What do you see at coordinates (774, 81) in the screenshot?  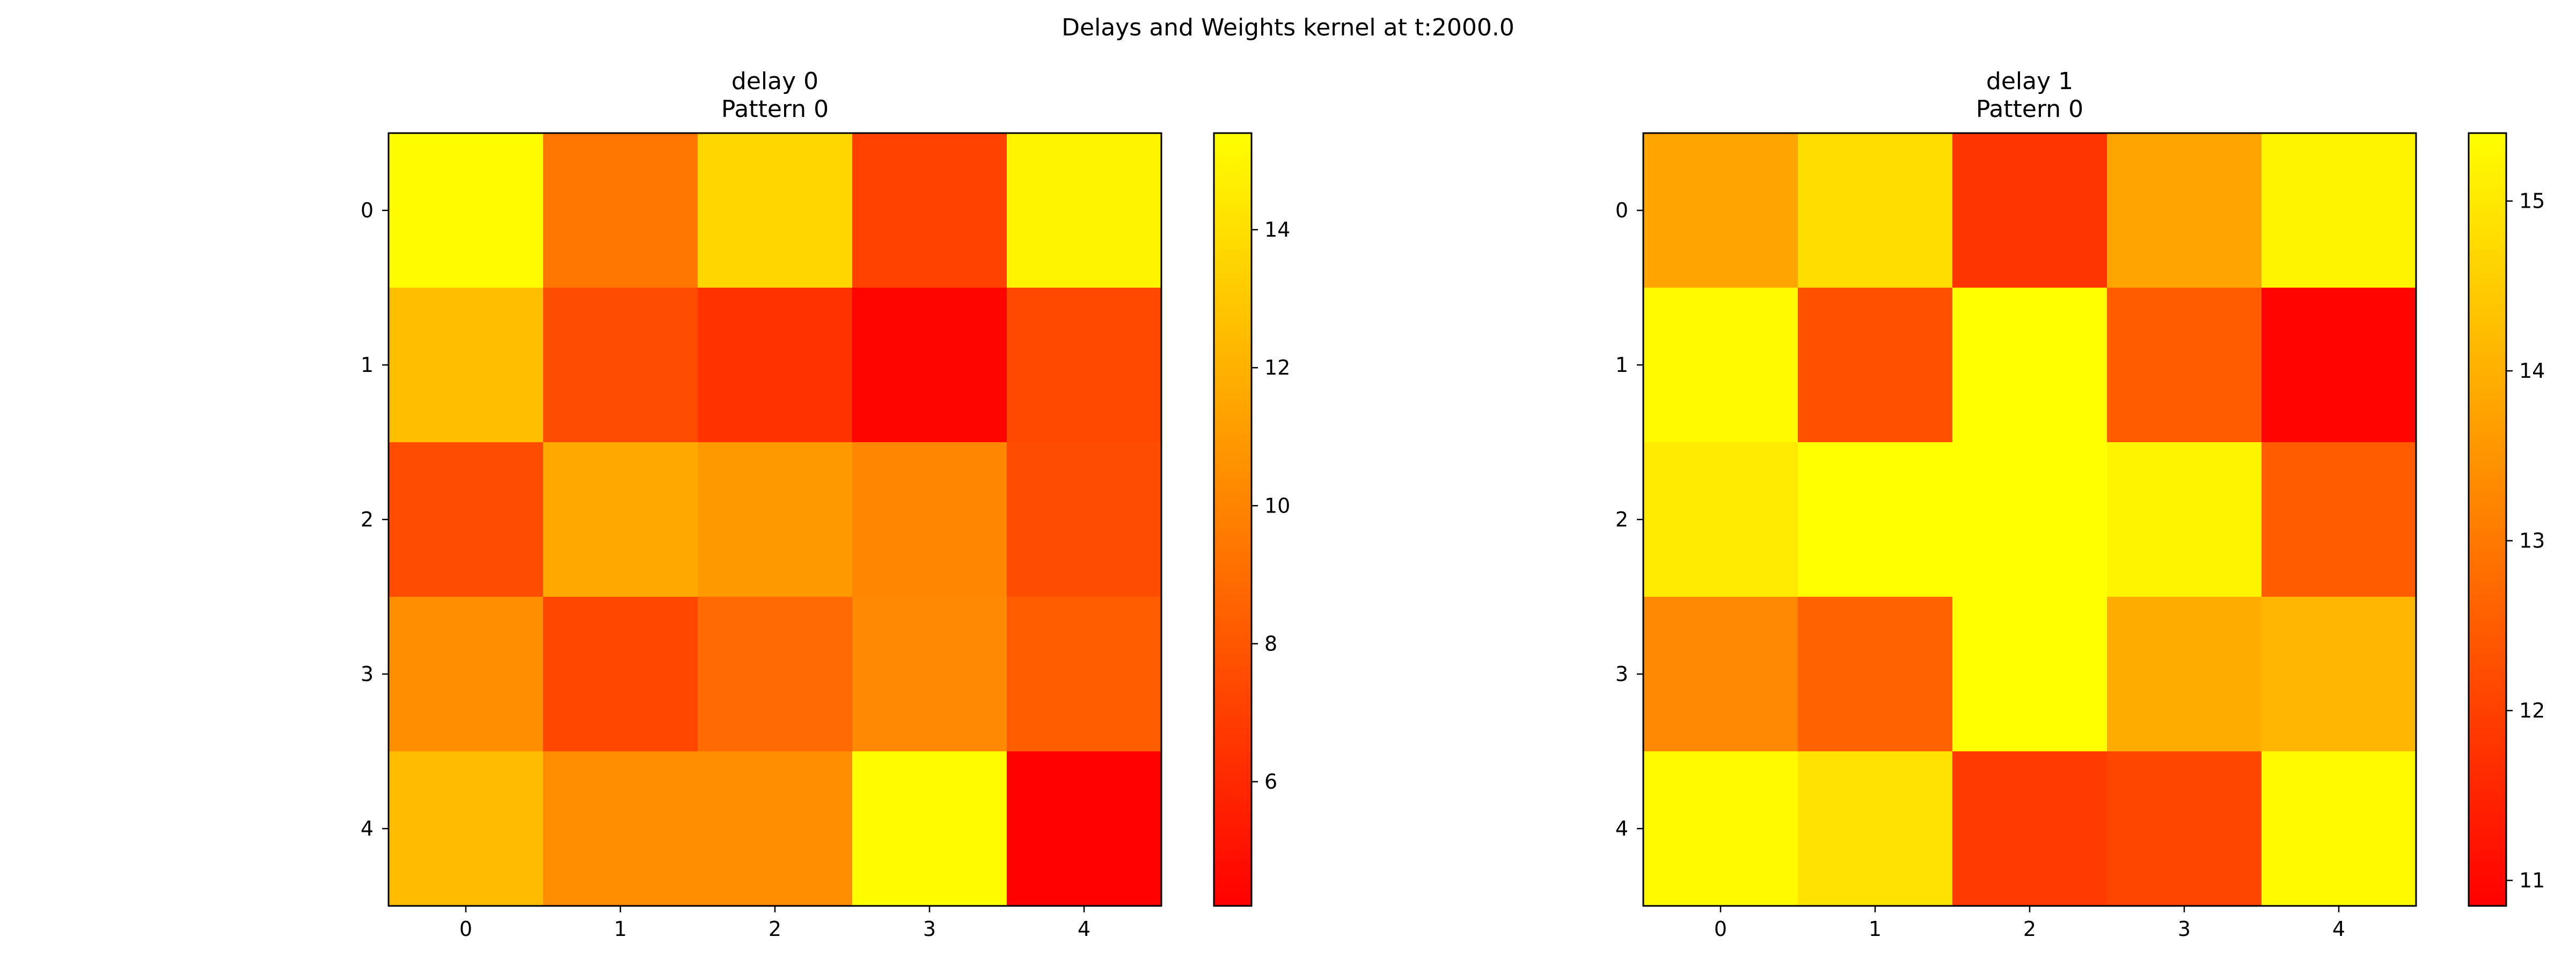 I see `panel-title-line-0: delay 0` at bounding box center [774, 81].